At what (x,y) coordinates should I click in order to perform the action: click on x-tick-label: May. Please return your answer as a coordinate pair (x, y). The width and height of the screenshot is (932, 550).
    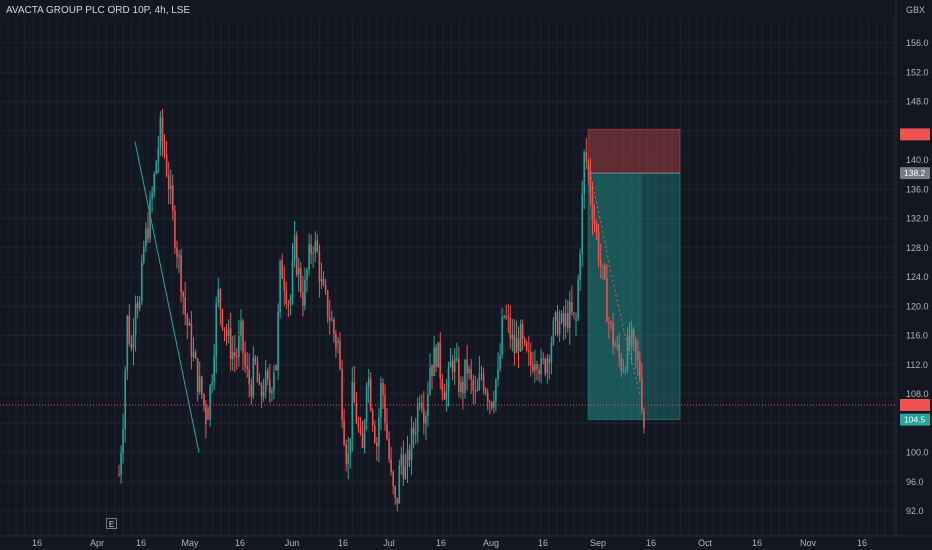
    Looking at the image, I should click on (190, 543).